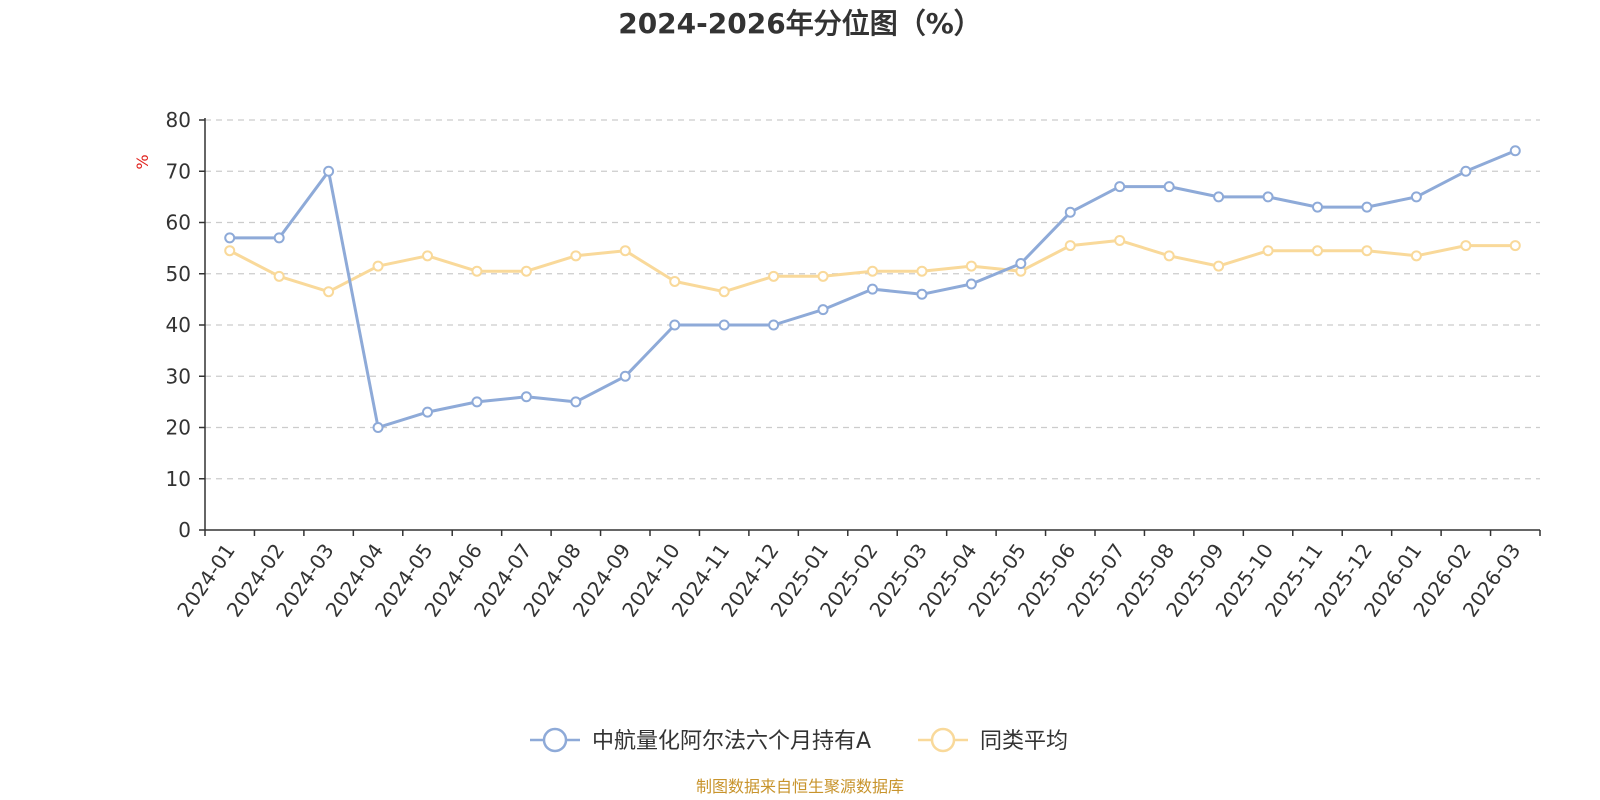 Image resolution: width=1600 pixels, height=800 pixels. I want to click on y-tick-label: 60, so click(178, 223).